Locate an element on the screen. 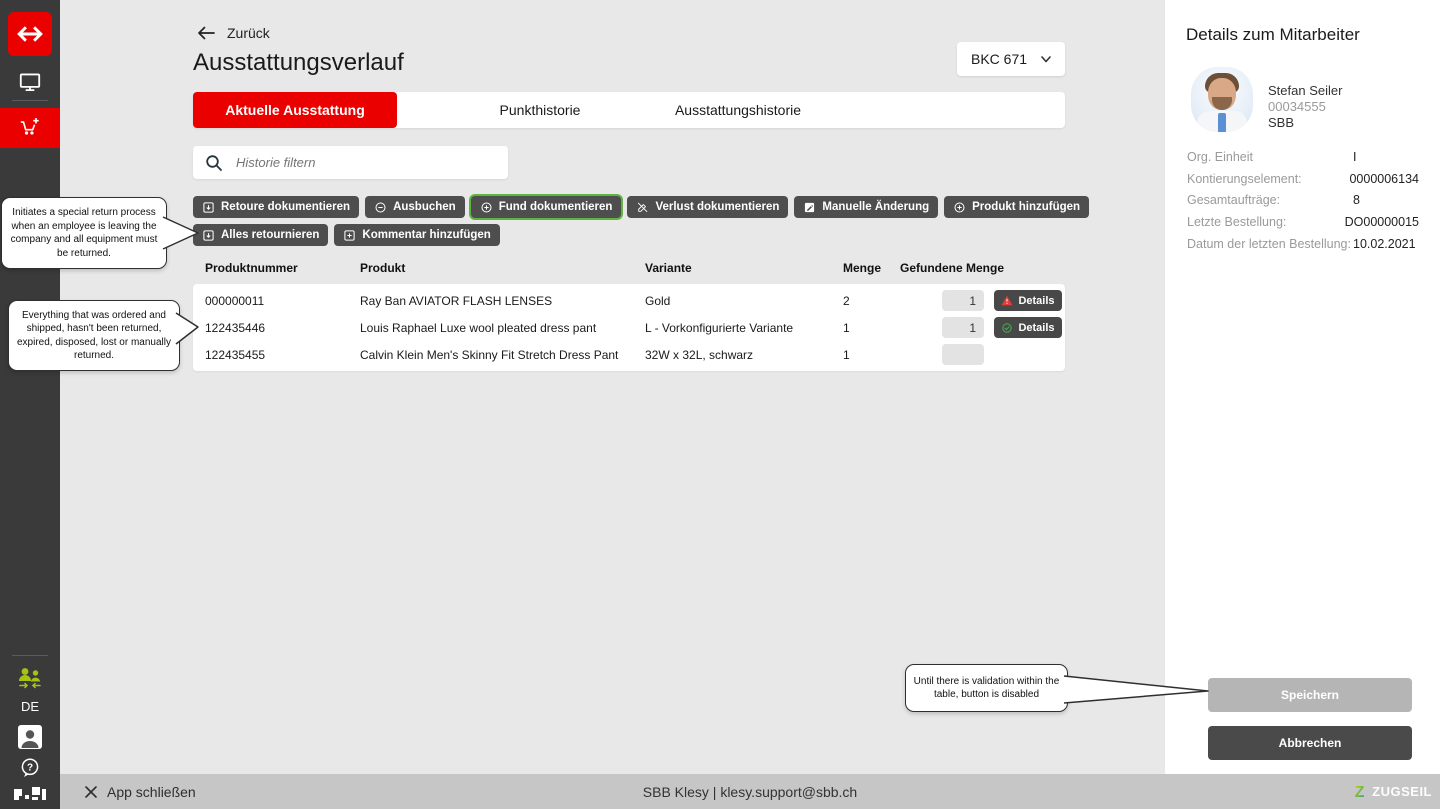  sidebar-item-language: DE is located at coordinates (30, 706).